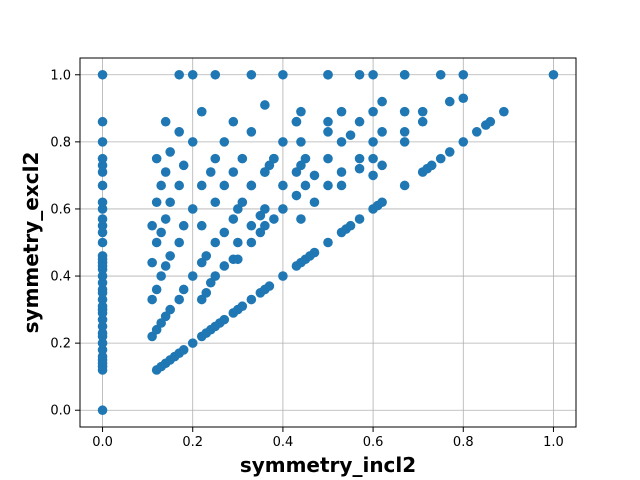 The width and height of the screenshot is (640, 480). What do you see at coordinates (60, 75) in the screenshot?
I see `y-tick-label: 1.0` at bounding box center [60, 75].